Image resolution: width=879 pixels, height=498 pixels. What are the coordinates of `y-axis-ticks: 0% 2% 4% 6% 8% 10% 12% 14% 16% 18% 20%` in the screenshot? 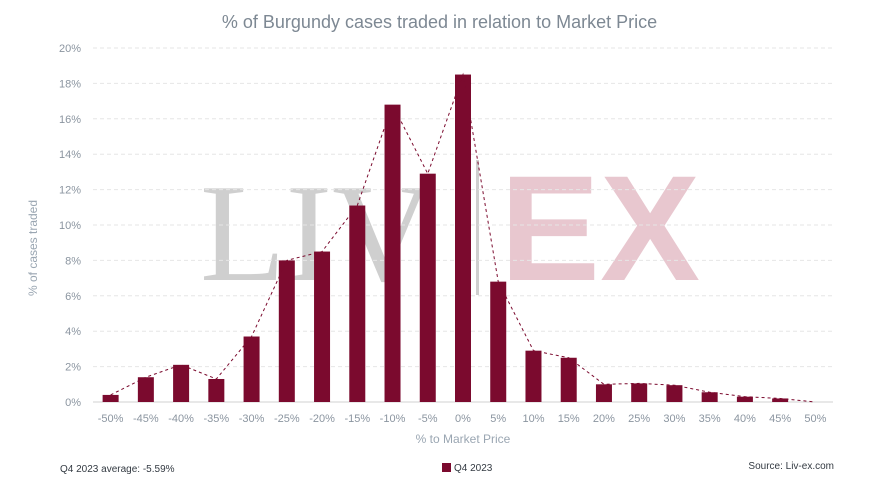 It's located at (70, 226).